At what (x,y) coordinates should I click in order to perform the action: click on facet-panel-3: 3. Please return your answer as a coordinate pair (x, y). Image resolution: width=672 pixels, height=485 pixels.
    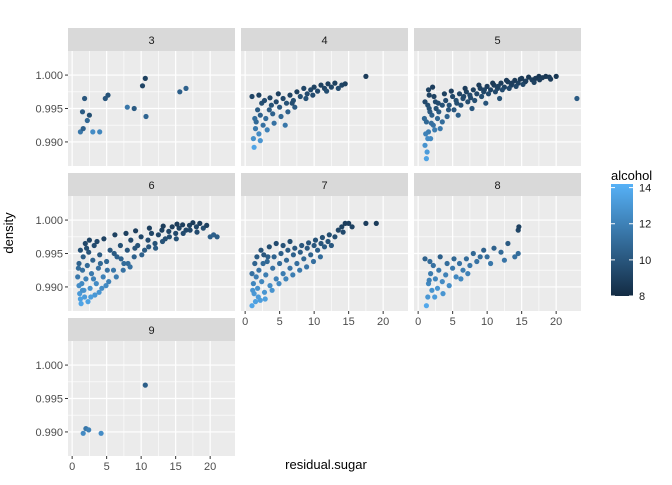
    Looking at the image, I should click on (151, 97).